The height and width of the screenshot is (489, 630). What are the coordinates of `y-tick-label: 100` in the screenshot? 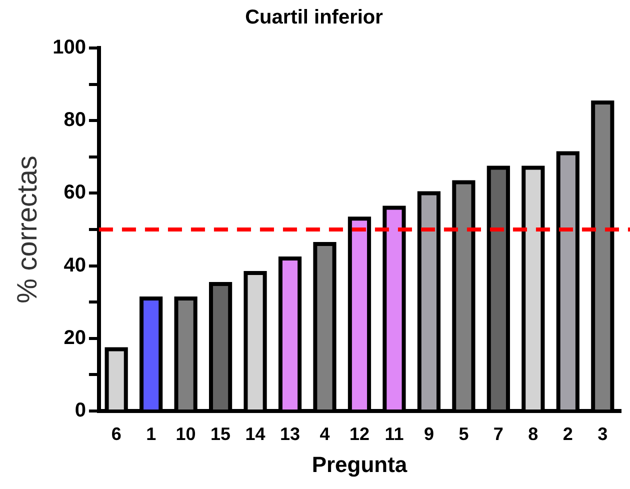 It's located at (69, 47).